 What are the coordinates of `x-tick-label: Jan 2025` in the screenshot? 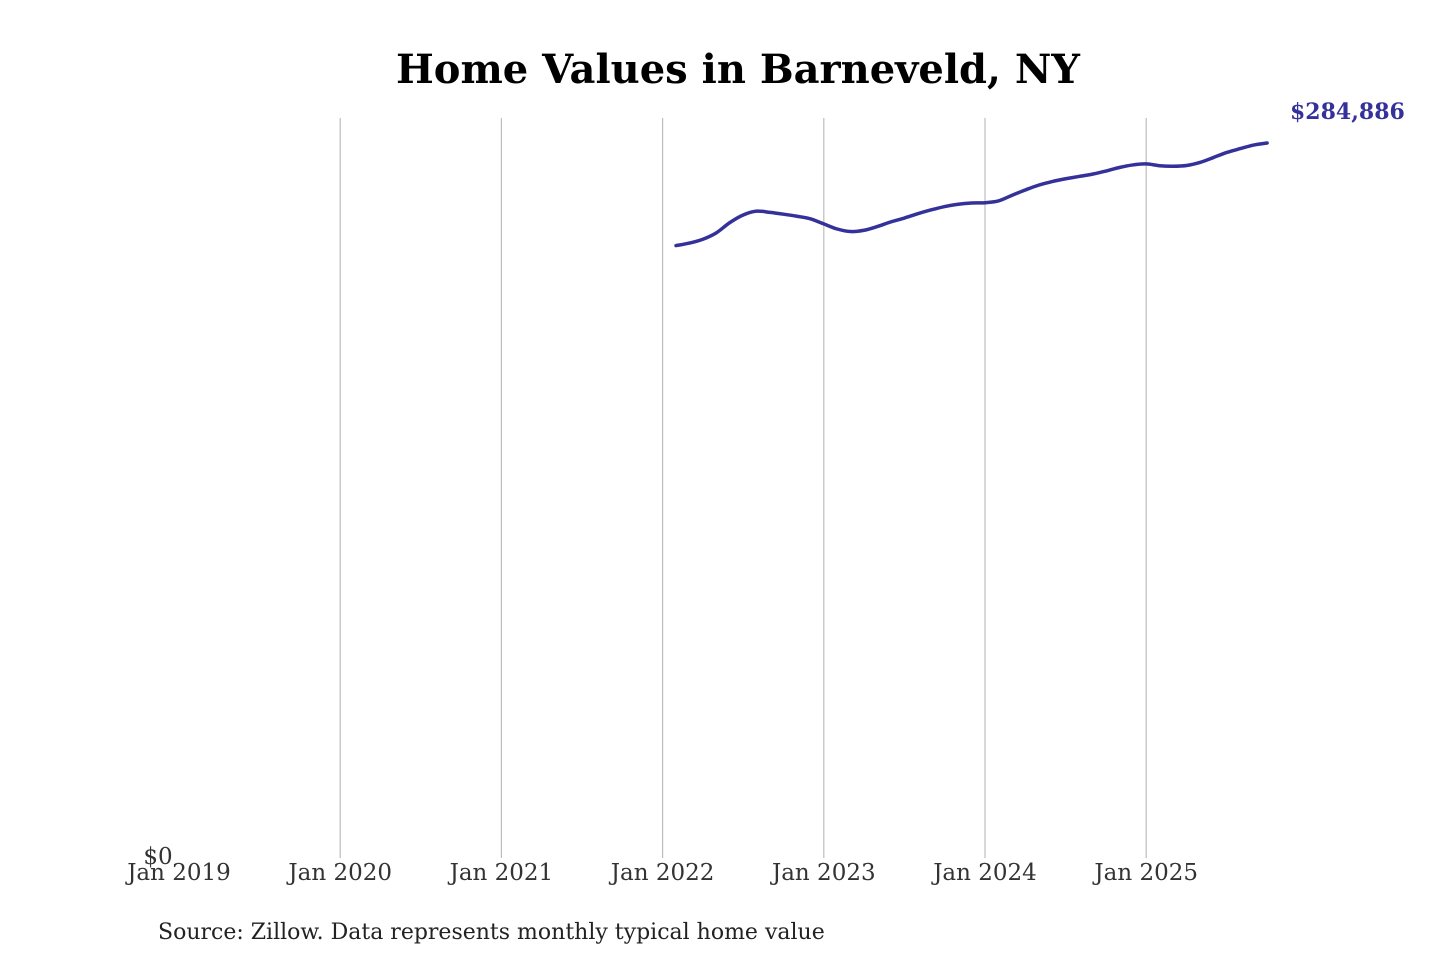 It's located at (1145, 873).